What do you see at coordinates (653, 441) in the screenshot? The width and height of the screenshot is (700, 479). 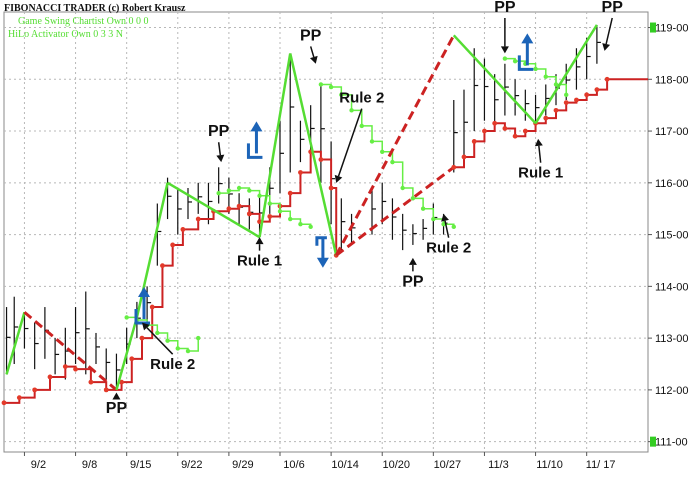 I see `axis-bottom-marker` at bounding box center [653, 441].